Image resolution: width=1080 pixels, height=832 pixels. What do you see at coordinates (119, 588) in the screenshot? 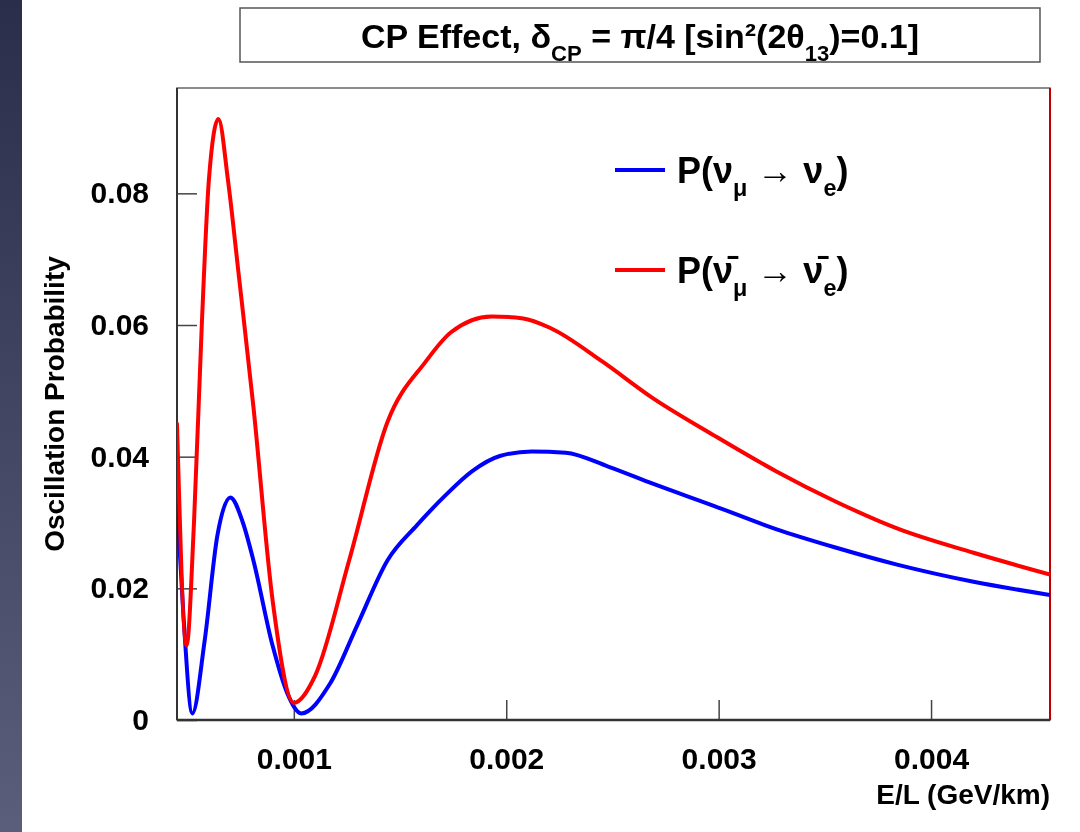
I see `y-tick-label: 0.02` at bounding box center [119, 588].